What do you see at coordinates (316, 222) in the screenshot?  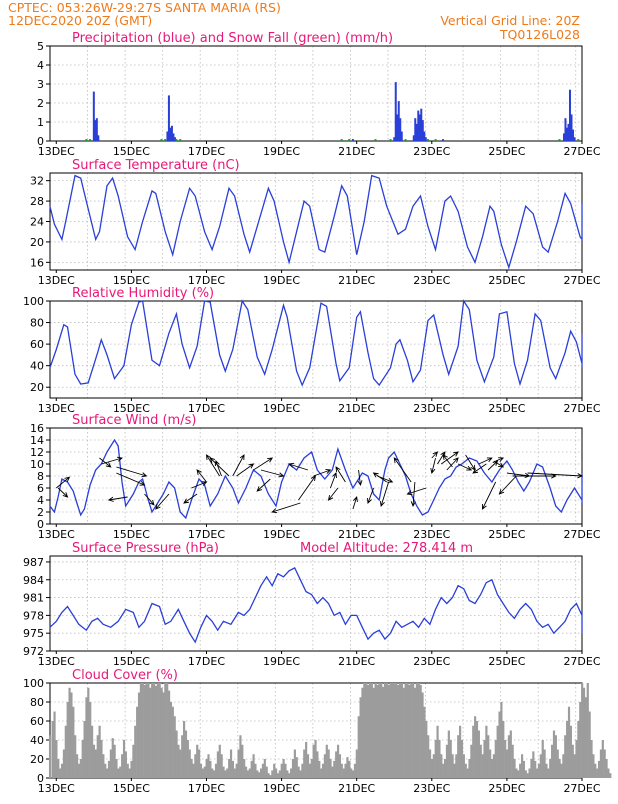 I see `temp-line` at bounding box center [316, 222].